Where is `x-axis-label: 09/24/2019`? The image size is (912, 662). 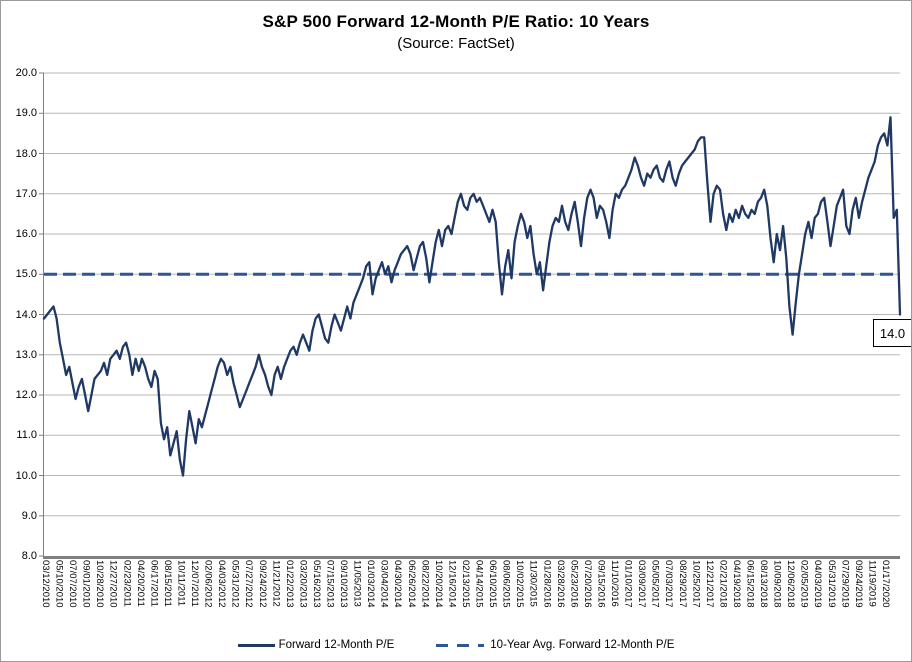 x-axis-label: 09/24/2019 is located at coordinates (858, 584).